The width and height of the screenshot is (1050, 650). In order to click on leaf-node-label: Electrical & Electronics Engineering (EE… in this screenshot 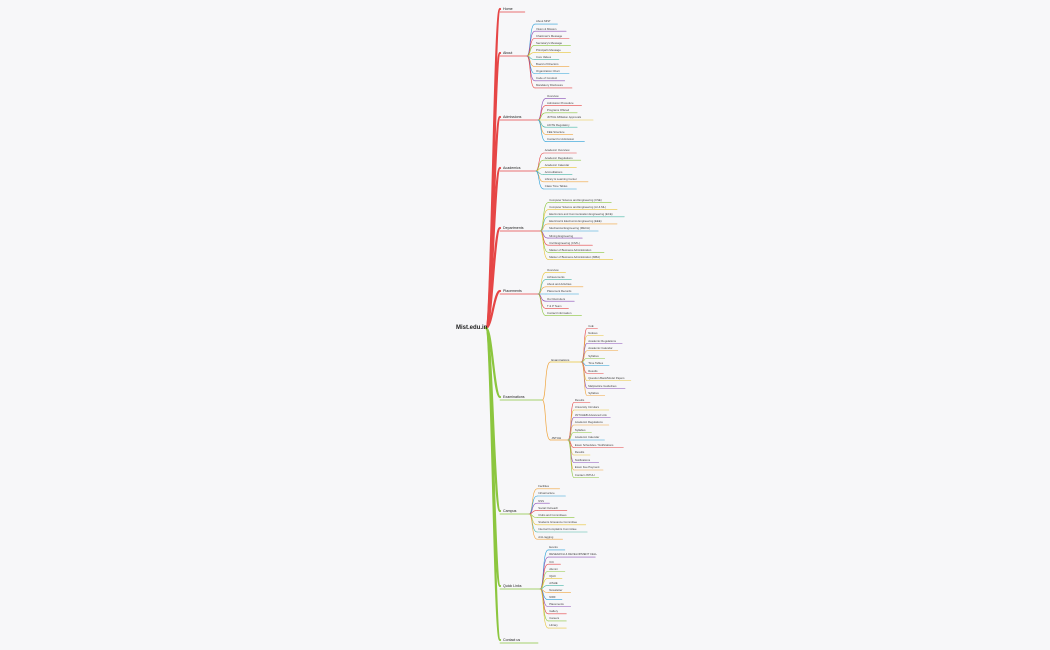, I will do `click(575, 221)`.